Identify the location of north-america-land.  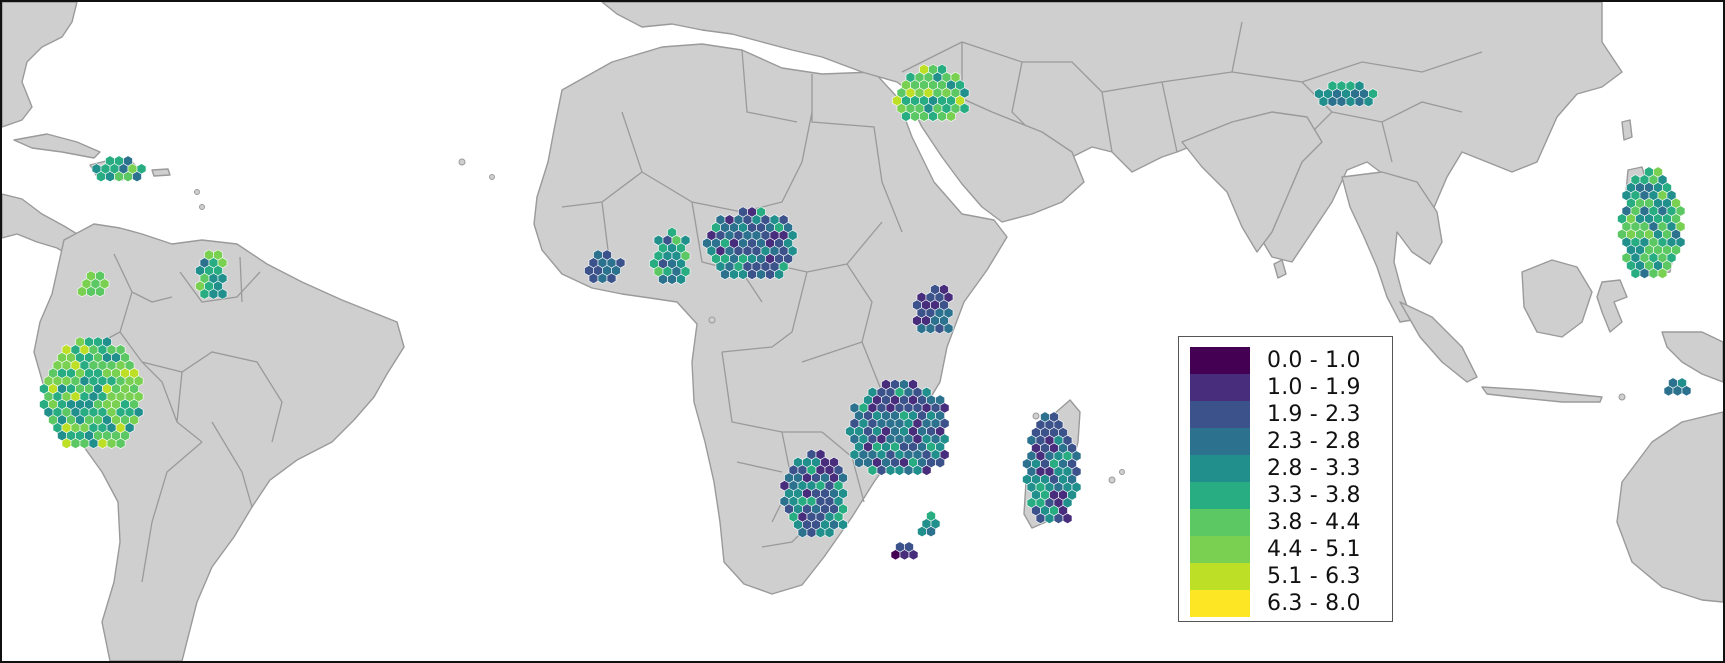
(40, 65).